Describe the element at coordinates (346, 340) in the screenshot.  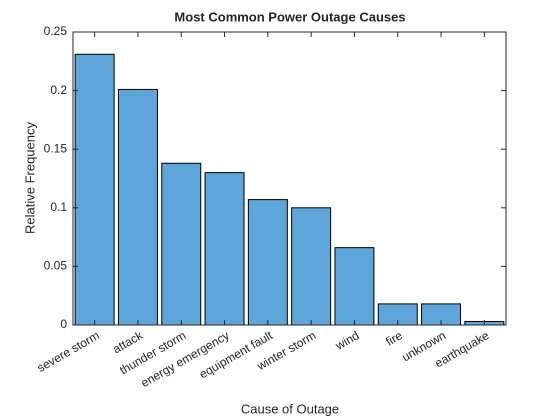
I see `x-tick-label: wind` at that location.